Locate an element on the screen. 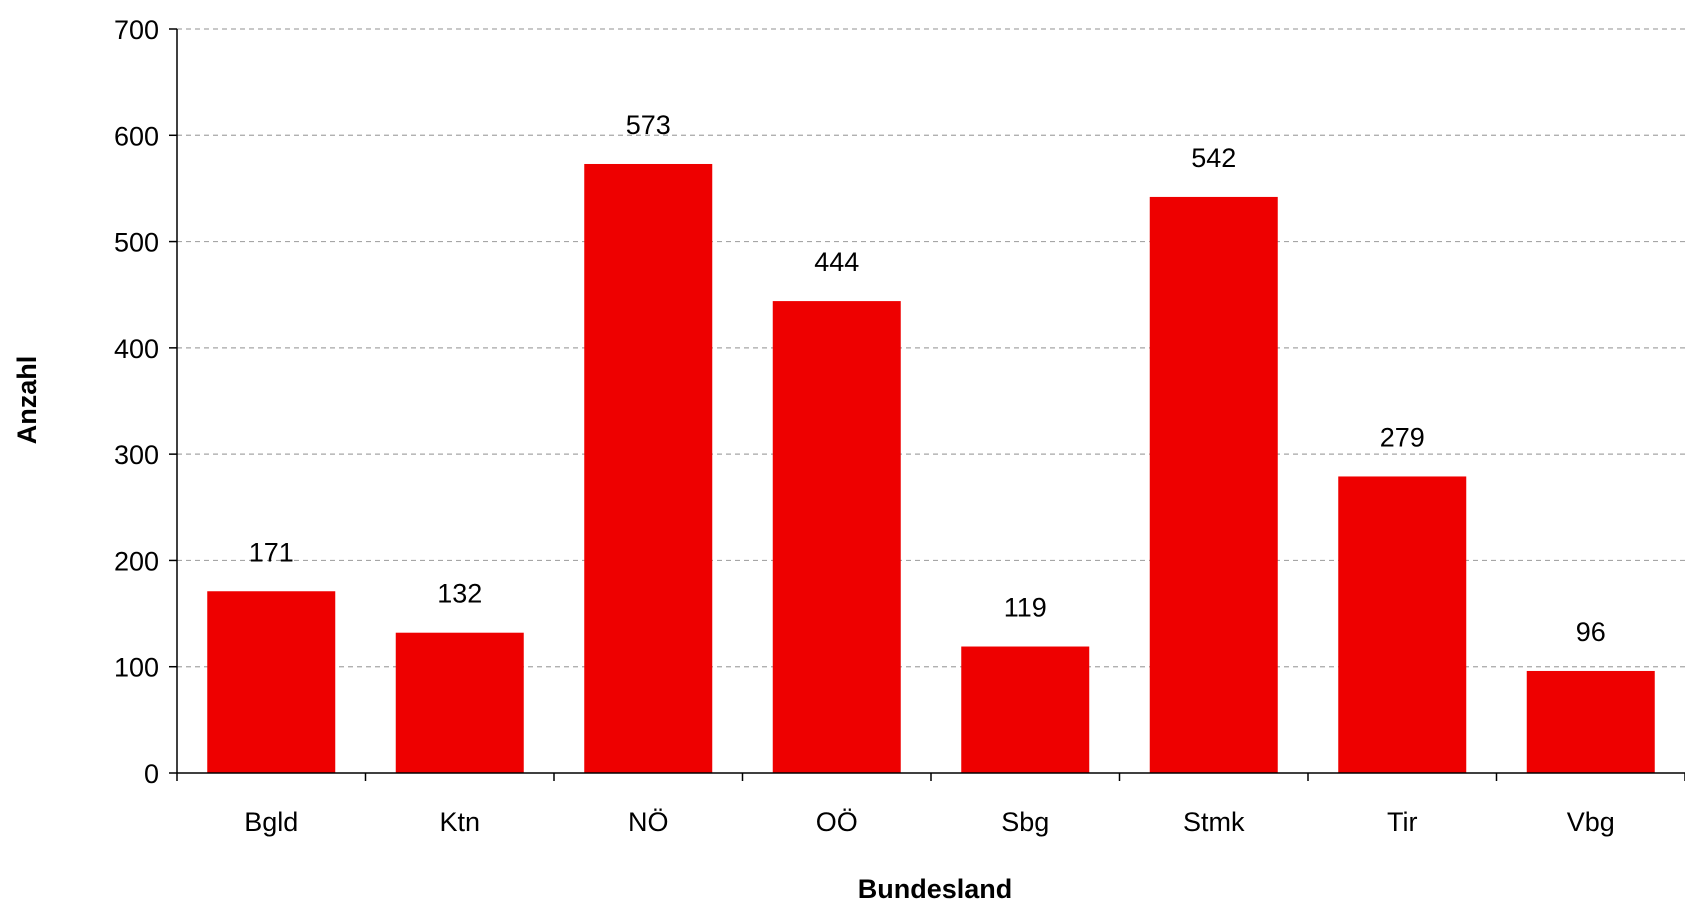 The width and height of the screenshot is (1685, 906). bar-Ktn is located at coordinates (459, 702).